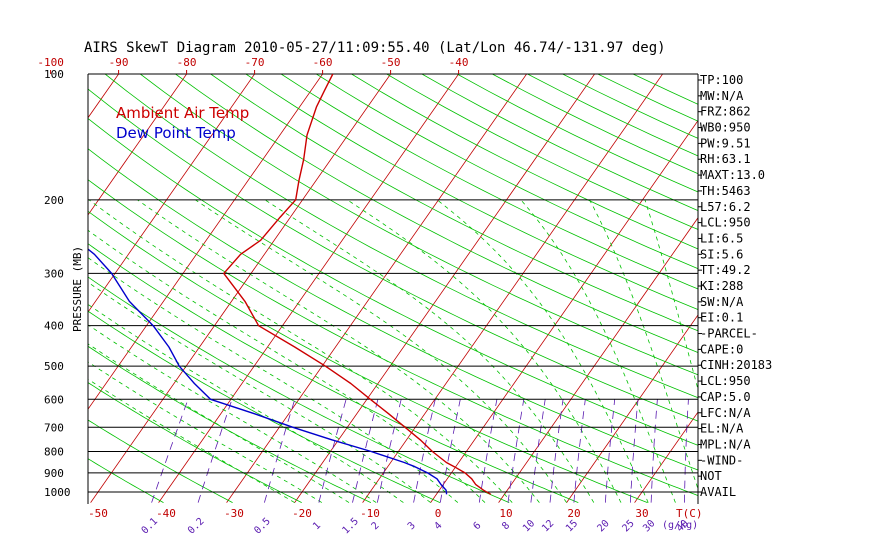 The height and width of the screenshot is (560, 870). What do you see at coordinates (721, 80) in the screenshot?
I see `side-panel-item: TP:100` at bounding box center [721, 80].